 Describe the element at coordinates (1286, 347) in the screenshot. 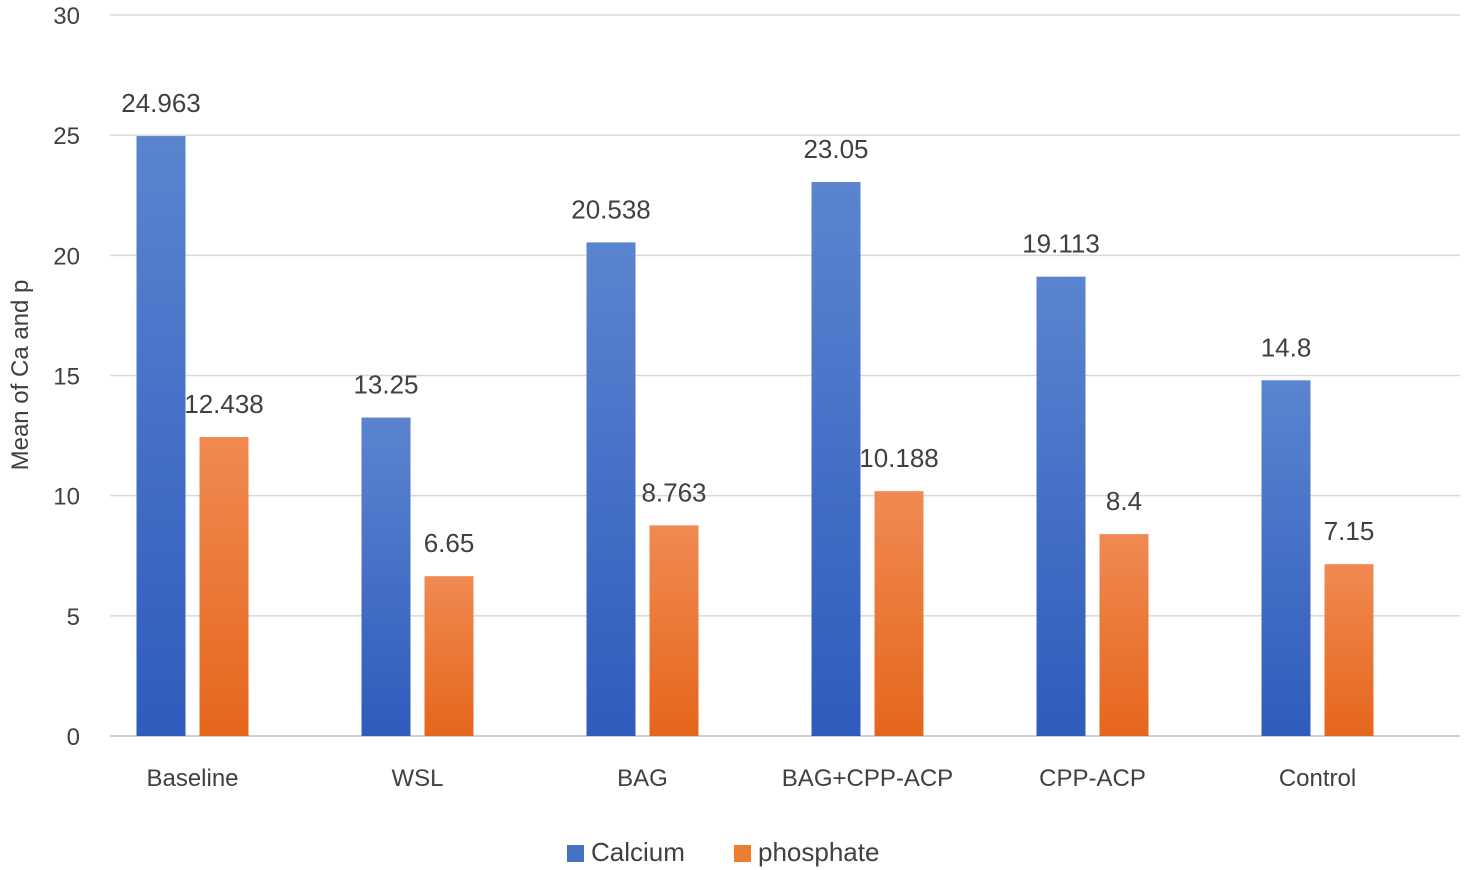

I see `data-label: 14.8` at that location.